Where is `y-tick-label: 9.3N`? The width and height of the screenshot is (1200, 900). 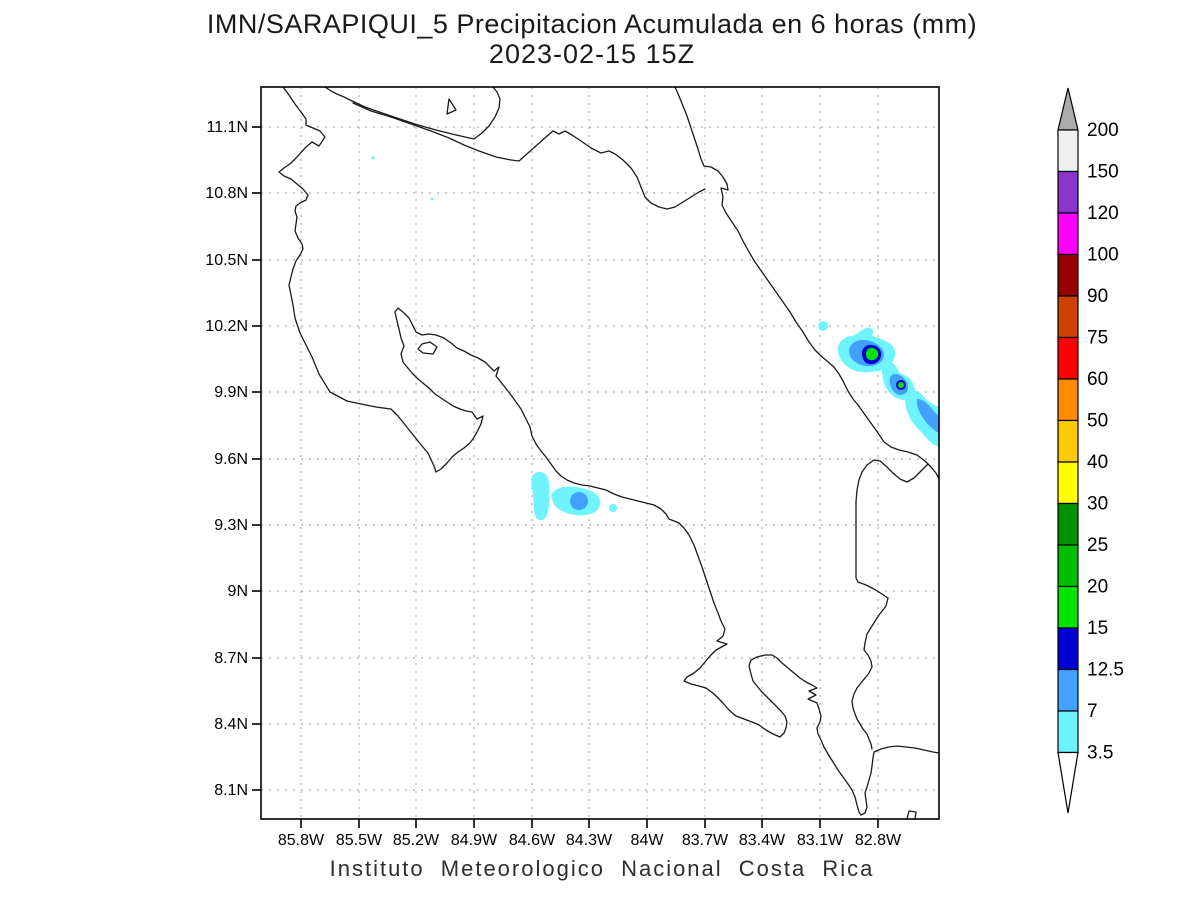
y-tick-label: 9.3N is located at coordinates (231, 525).